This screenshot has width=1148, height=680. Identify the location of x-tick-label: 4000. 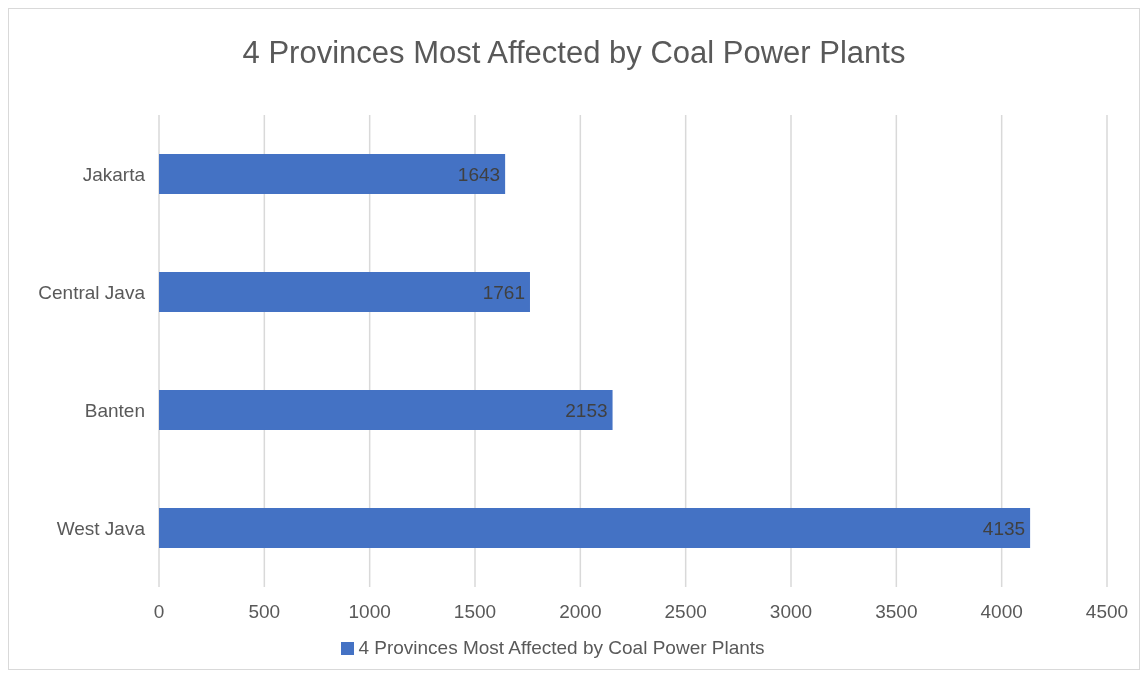
(1001, 612).